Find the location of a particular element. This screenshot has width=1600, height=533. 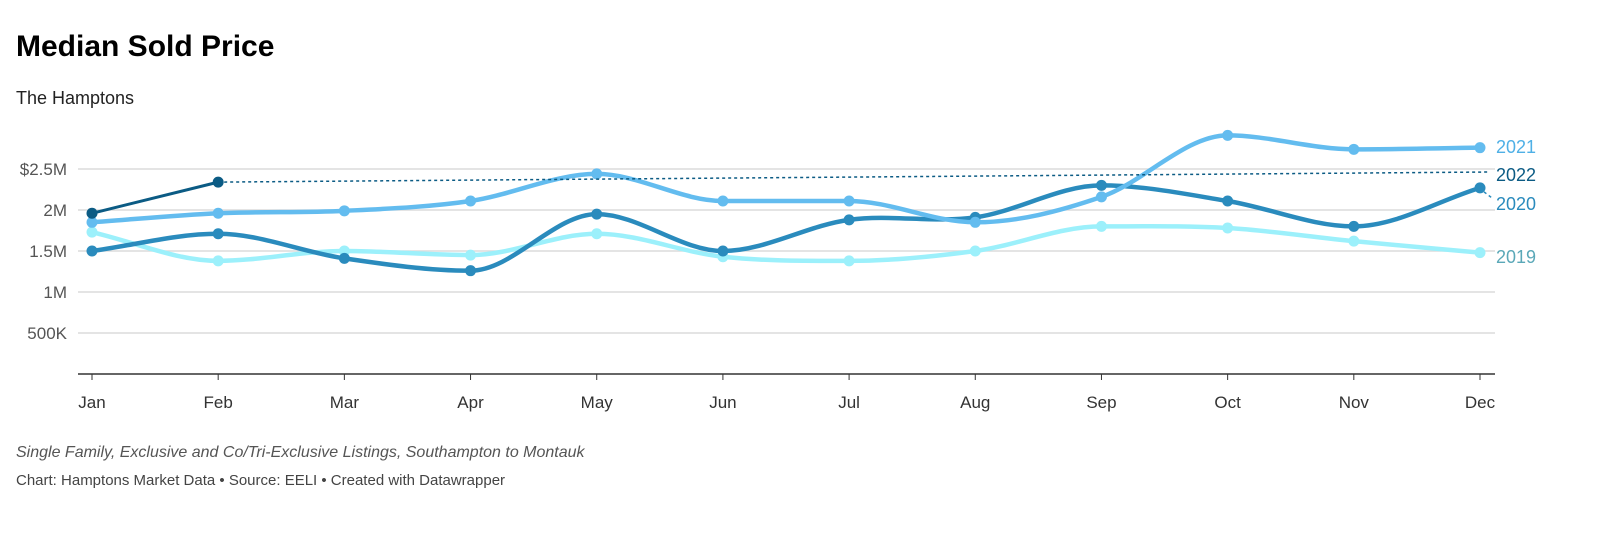

series-label-2019: 2019 is located at coordinates (1516, 257).